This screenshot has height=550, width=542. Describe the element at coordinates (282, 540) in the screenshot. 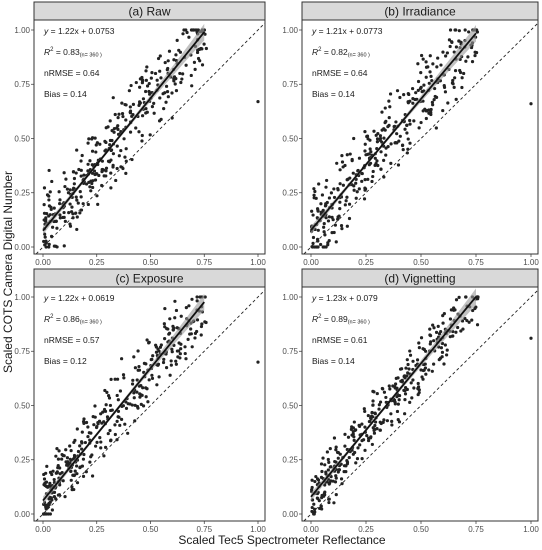

I see `x-axis-title: Scaled Tec5 Spectrometer Reflectance` at that location.